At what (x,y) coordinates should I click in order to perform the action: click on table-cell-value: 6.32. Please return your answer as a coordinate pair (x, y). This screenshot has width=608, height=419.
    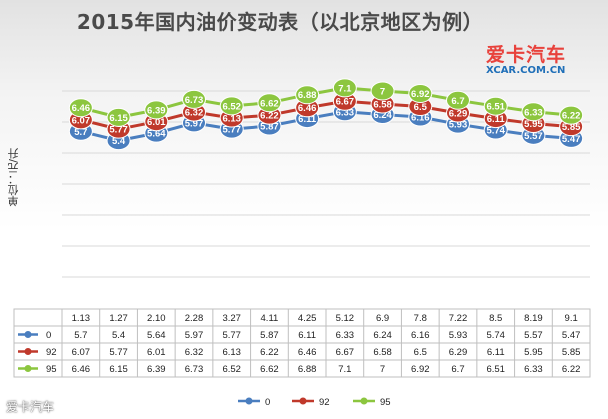
    Looking at the image, I should click on (194, 352).